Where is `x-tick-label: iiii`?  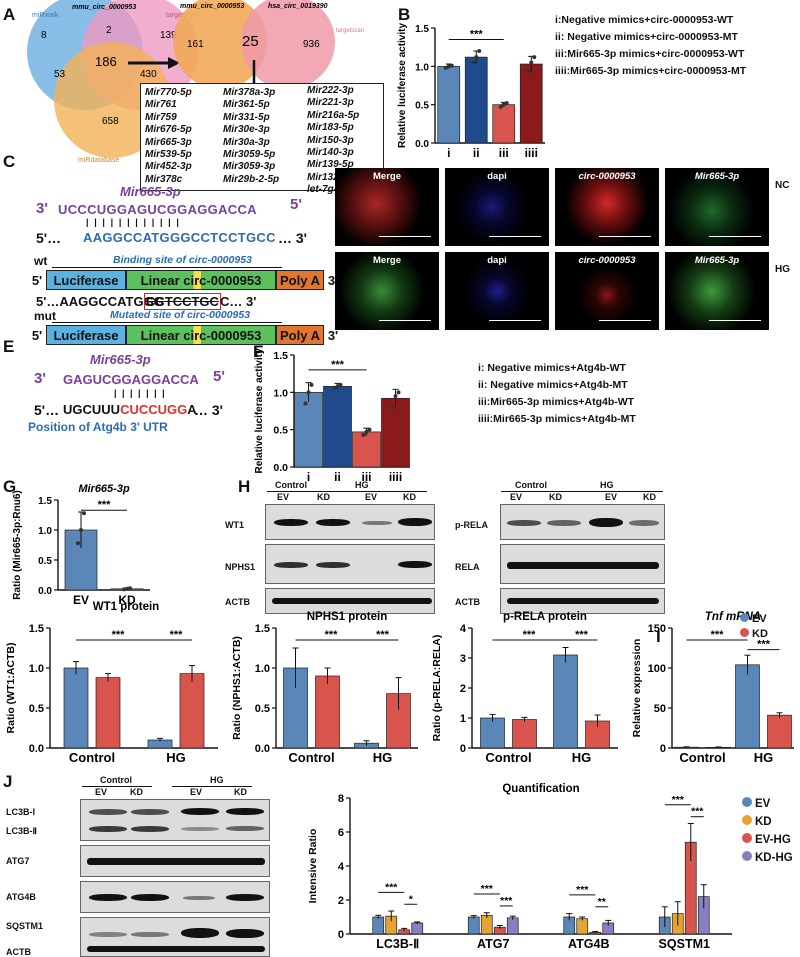 x-tick-label: iiii is located at coordinates (531, 153).